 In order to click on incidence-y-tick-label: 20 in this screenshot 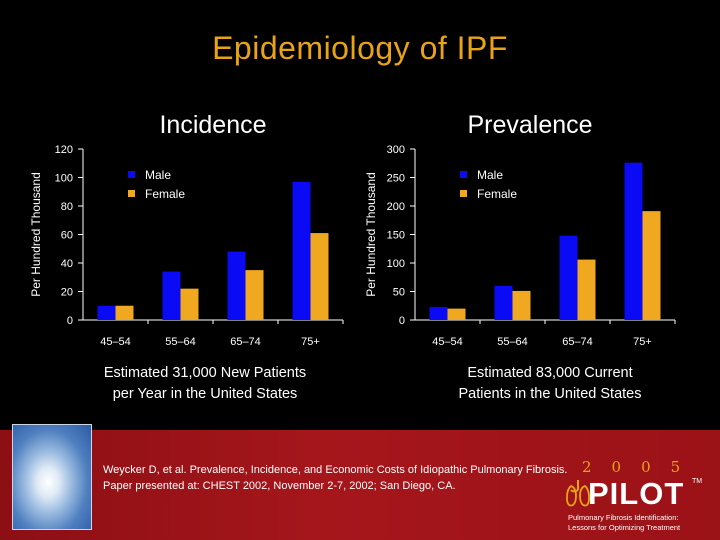, I will do `click(67, 293)`.